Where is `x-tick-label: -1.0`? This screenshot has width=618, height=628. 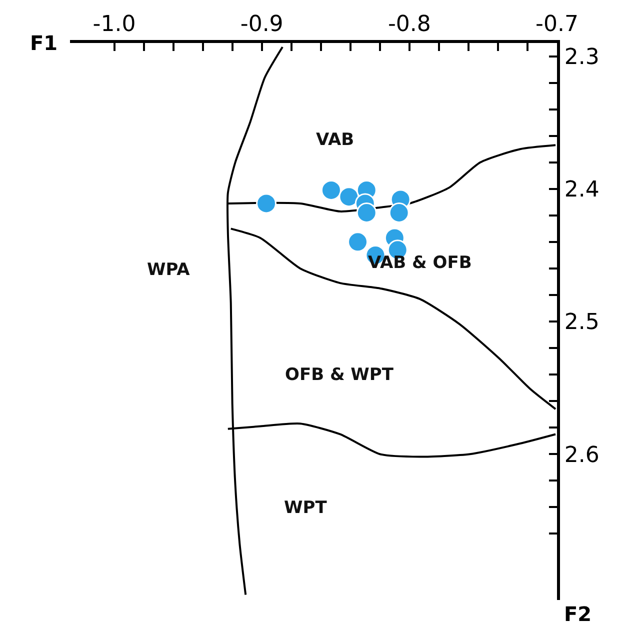 x-tick-label: -1.0 is located at coordinates (114, 25).